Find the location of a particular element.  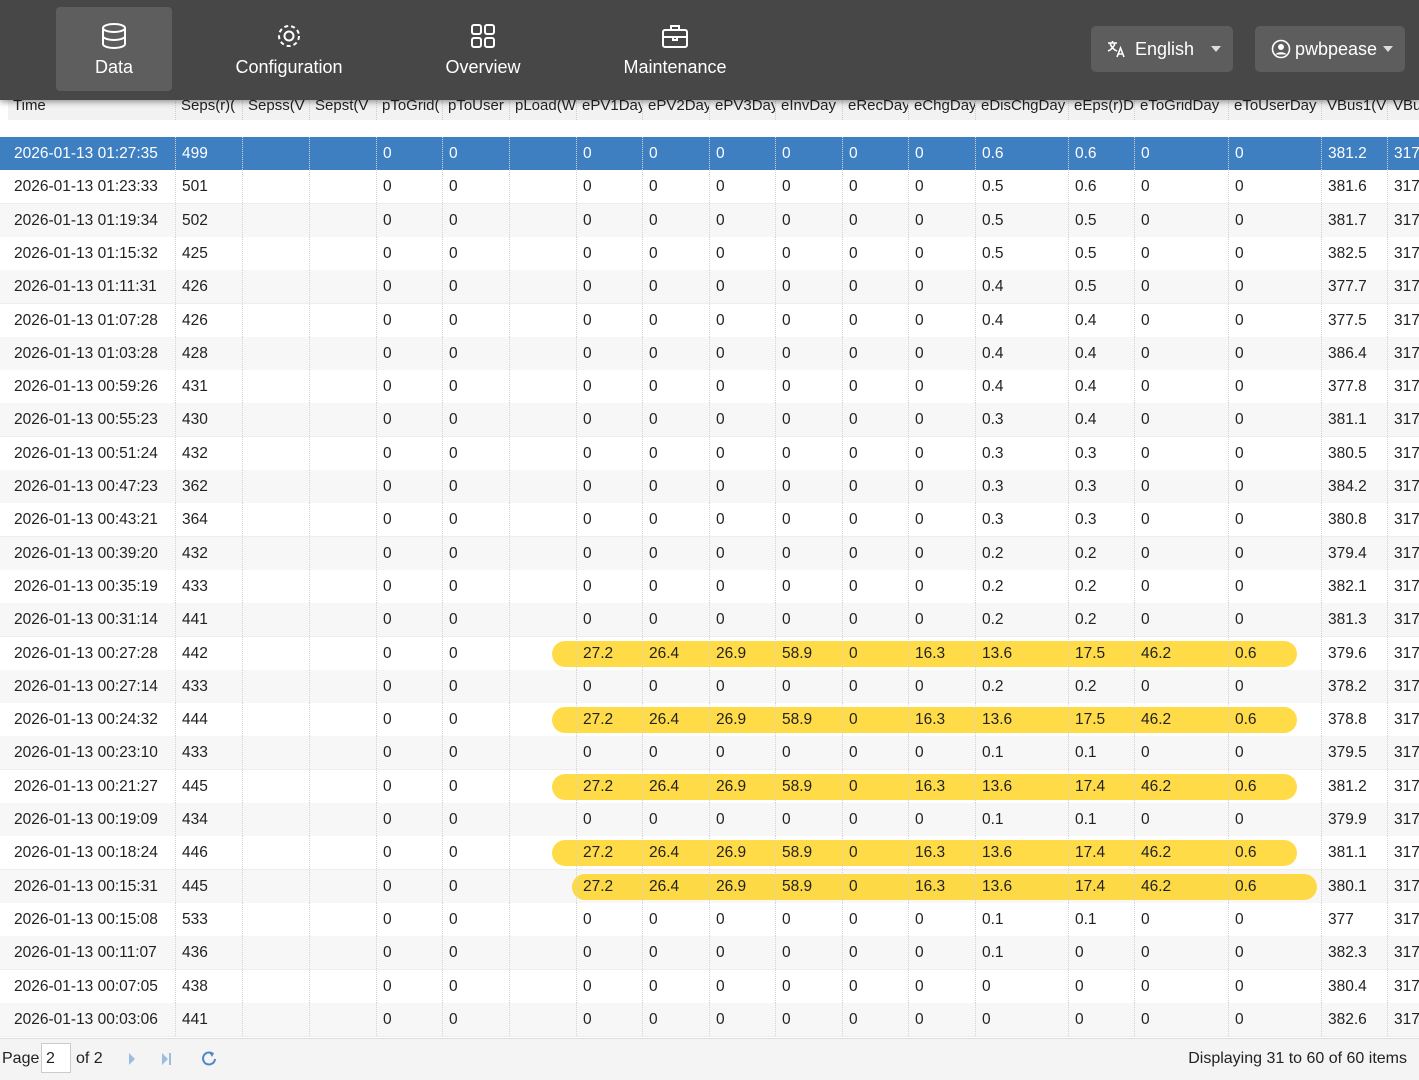

table-cell: 378.8 is located at coordinates (1355, 720).